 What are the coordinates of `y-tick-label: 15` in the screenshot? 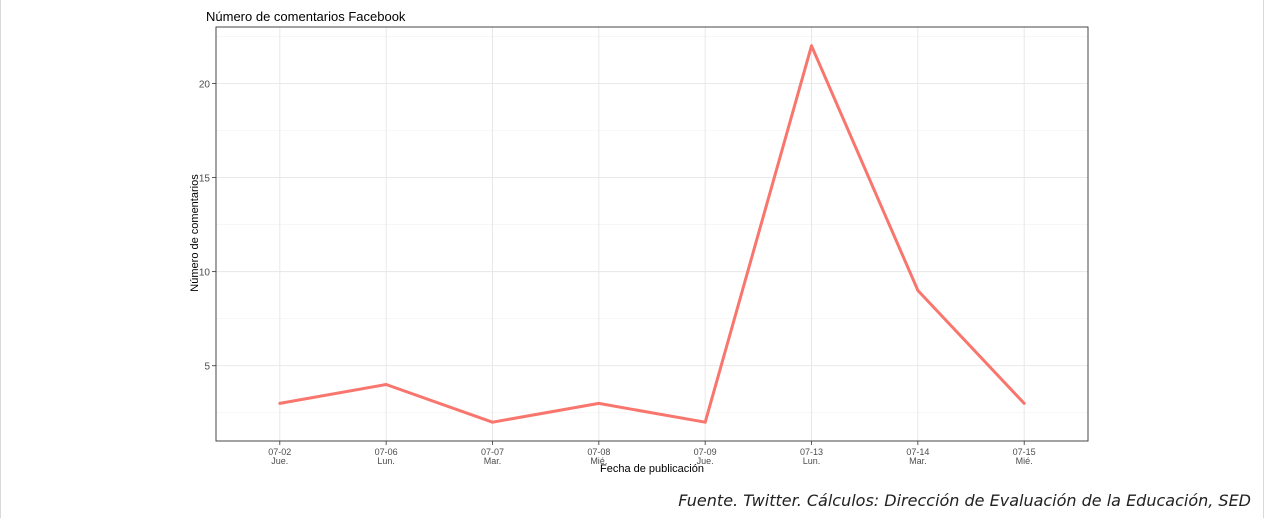 It's located at (205, 179).